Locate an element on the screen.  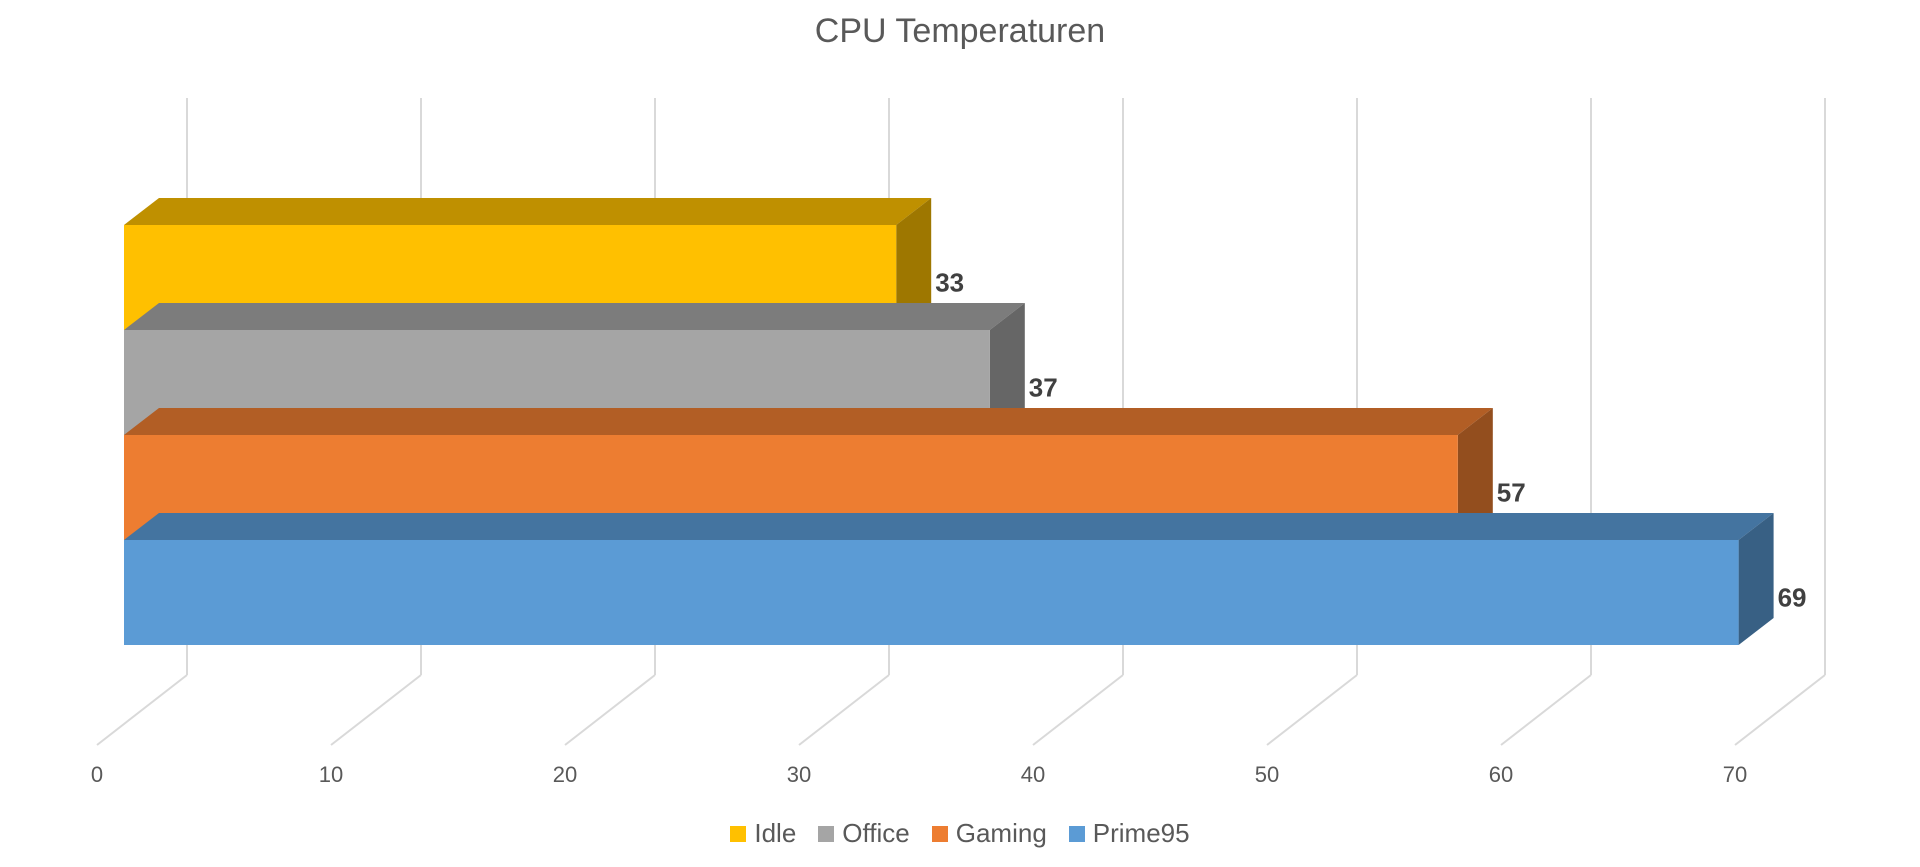
legend-label: Idle is located at coordinates (775, 833).